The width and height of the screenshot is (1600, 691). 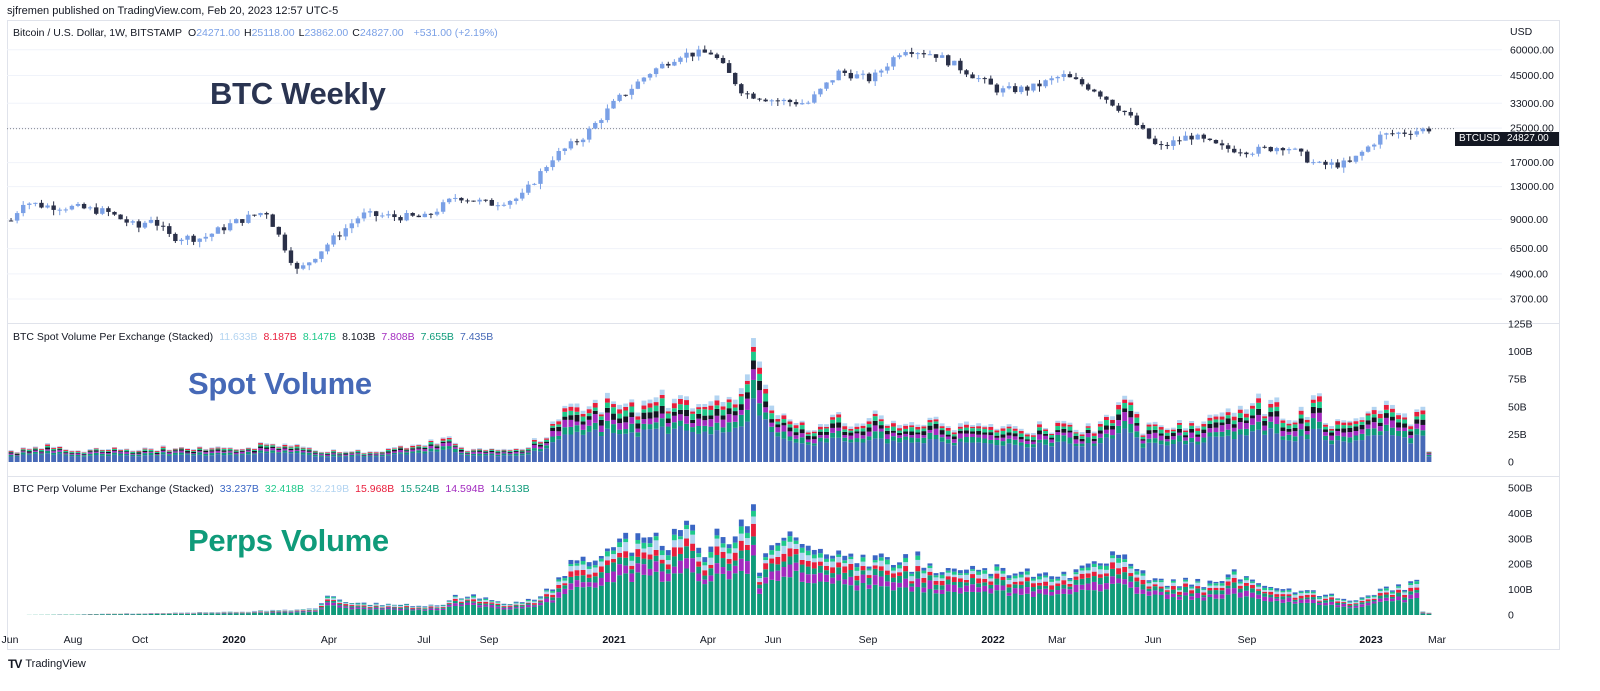 I want to click on pane-separator-price-spot, so click(x=783, y=323).